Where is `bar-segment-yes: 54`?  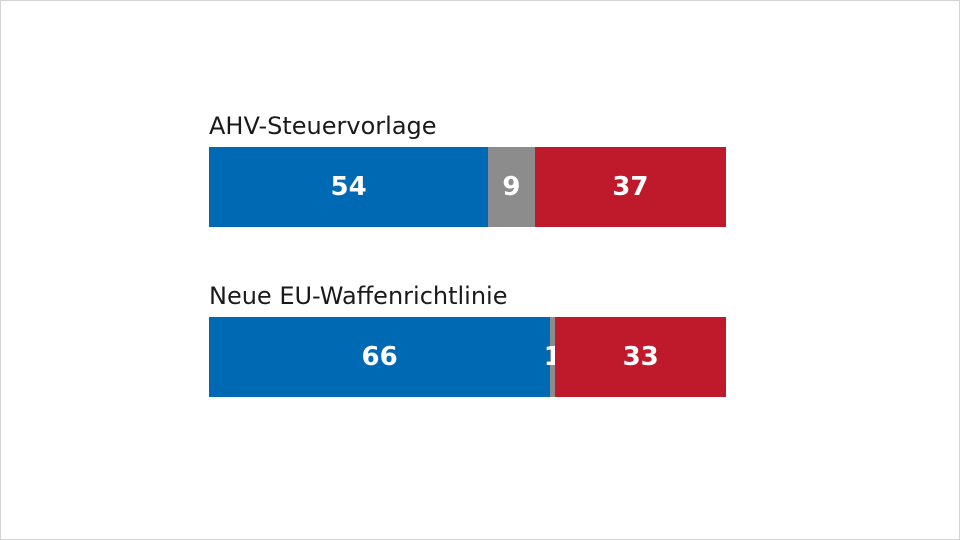
bar-segment-yes: 54 is located at coordinates (349, 187).